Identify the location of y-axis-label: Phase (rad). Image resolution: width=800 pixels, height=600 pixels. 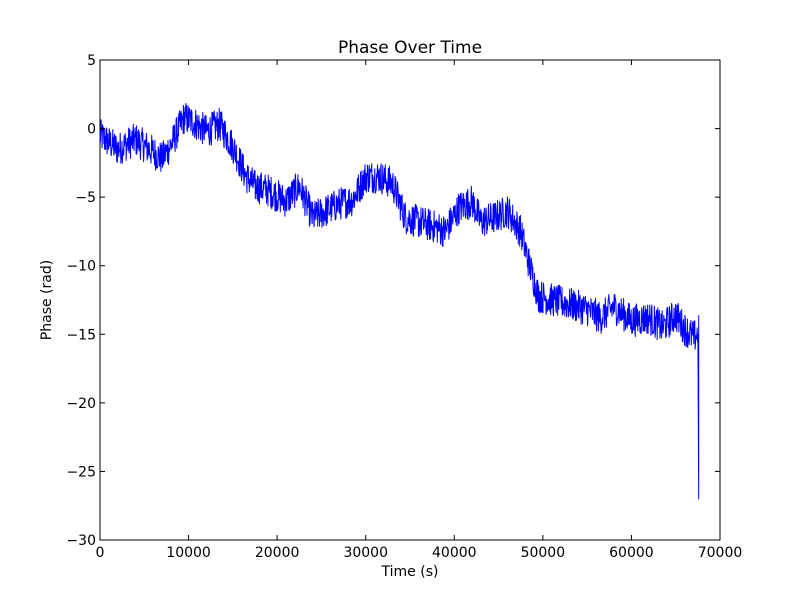
(47, 300).